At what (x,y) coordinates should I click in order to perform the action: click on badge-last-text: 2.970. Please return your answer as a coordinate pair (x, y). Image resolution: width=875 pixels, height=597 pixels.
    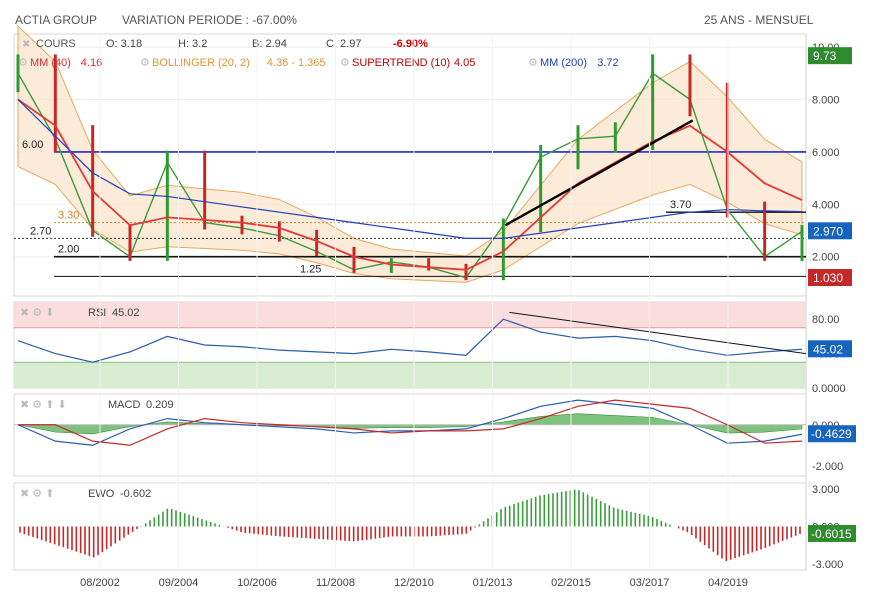
    Looking at the image, I should click on (828, 231).